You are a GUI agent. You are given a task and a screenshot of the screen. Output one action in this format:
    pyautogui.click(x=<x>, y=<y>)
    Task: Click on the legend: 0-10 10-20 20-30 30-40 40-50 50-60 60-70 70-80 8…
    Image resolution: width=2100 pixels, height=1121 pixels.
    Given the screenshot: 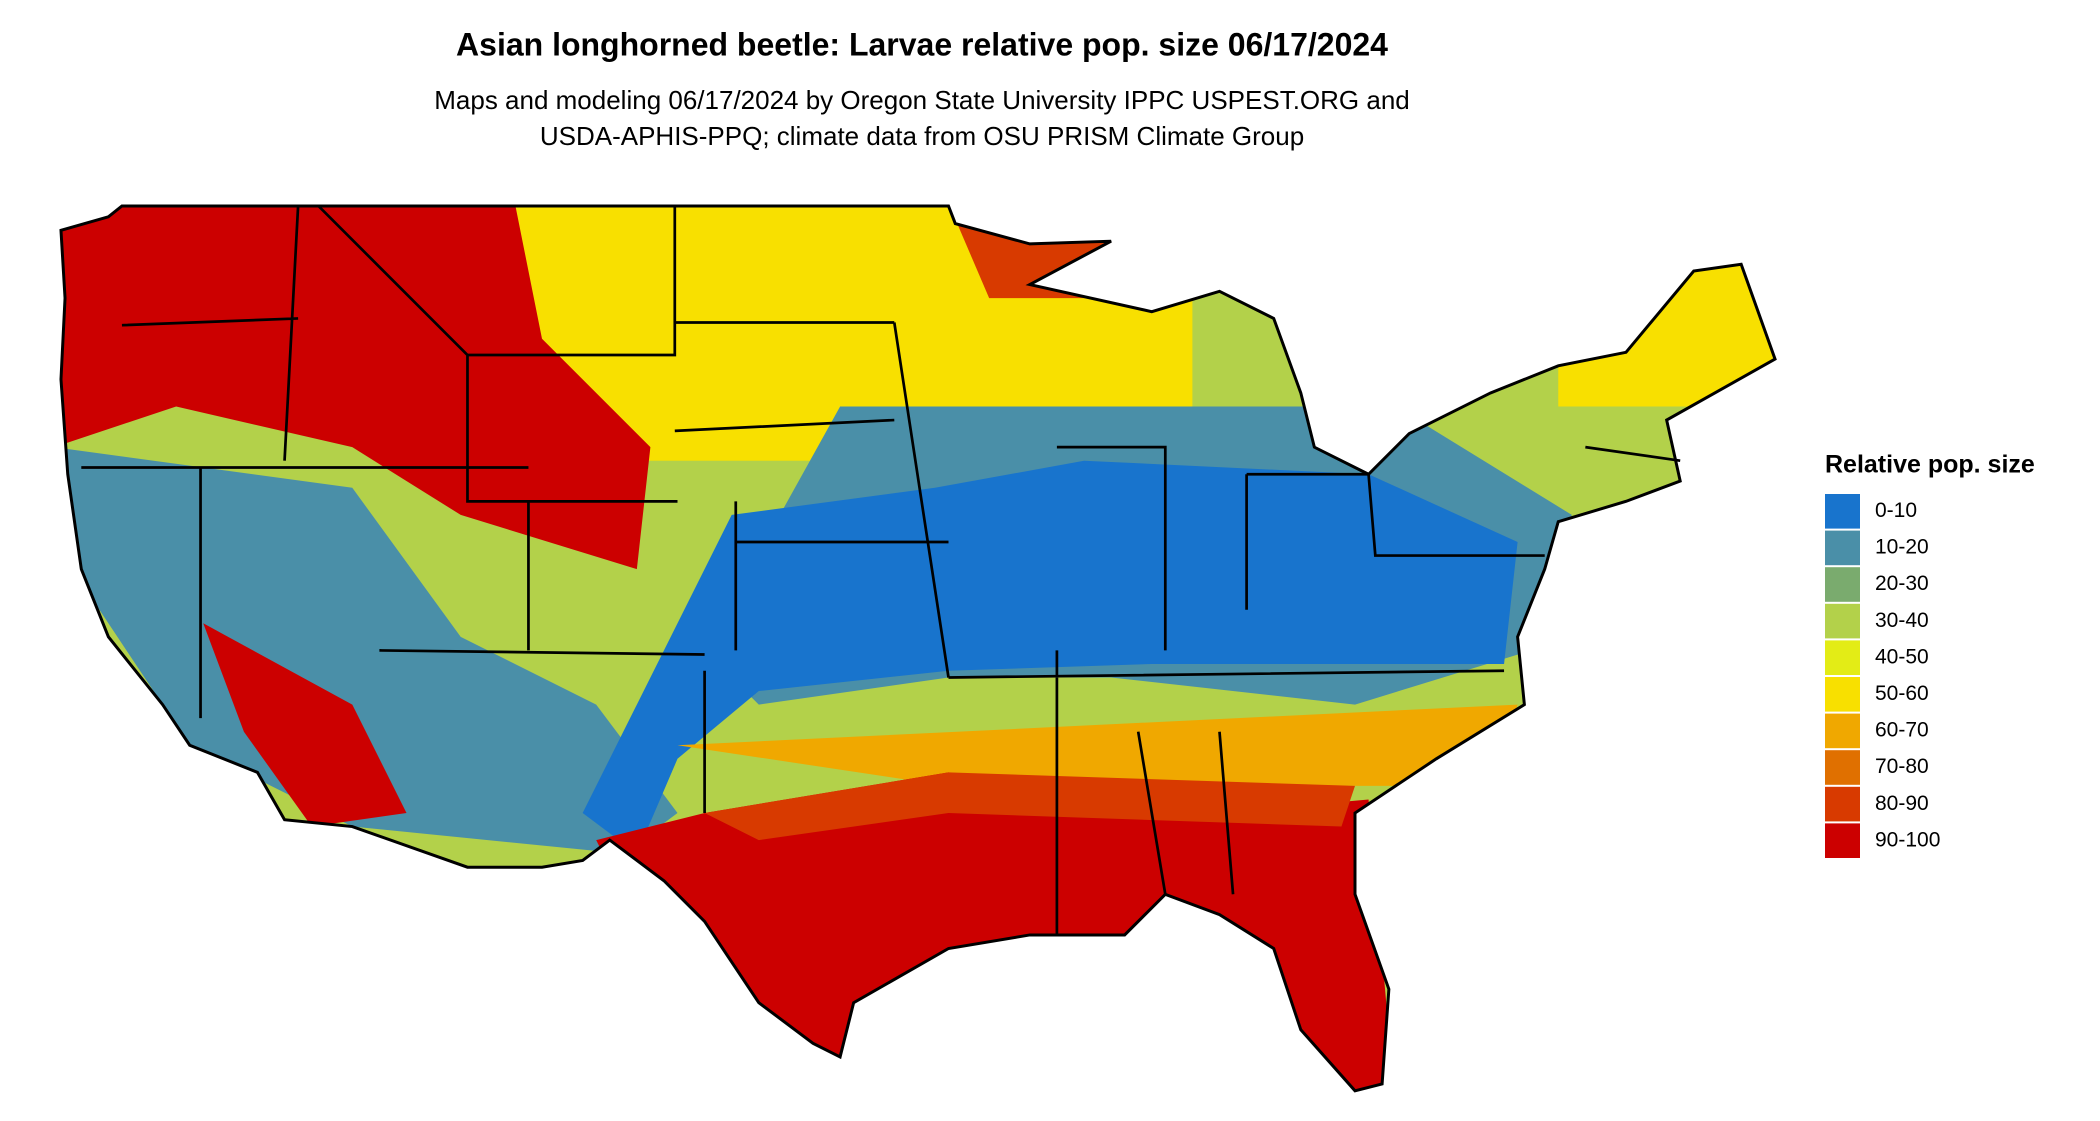 What is the action you would take?
    pyautogui.click(x=1882, y=676)
    